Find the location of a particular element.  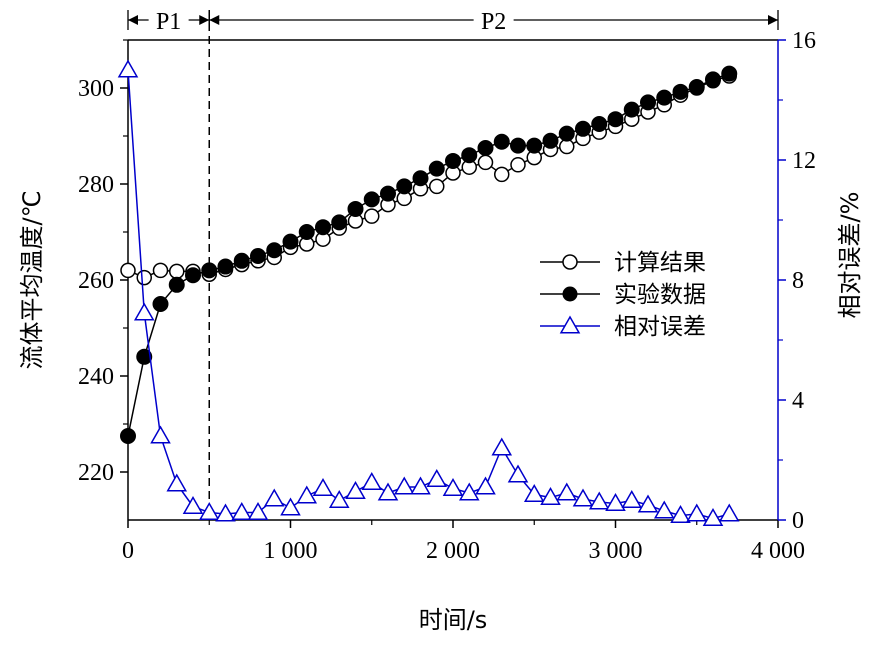

x-tick-label: 2 000 is located at coordinates (453, 551).